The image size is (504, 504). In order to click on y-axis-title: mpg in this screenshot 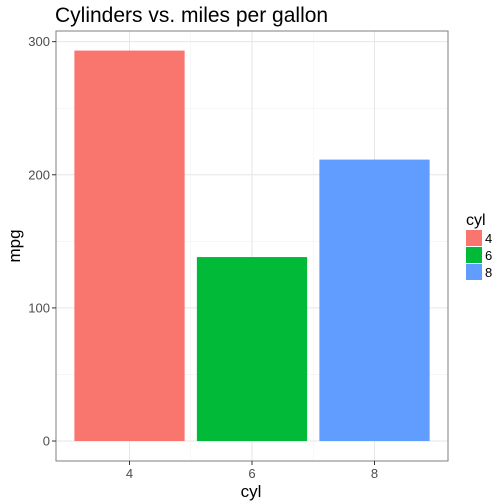, I will do `click(14, 245)`.